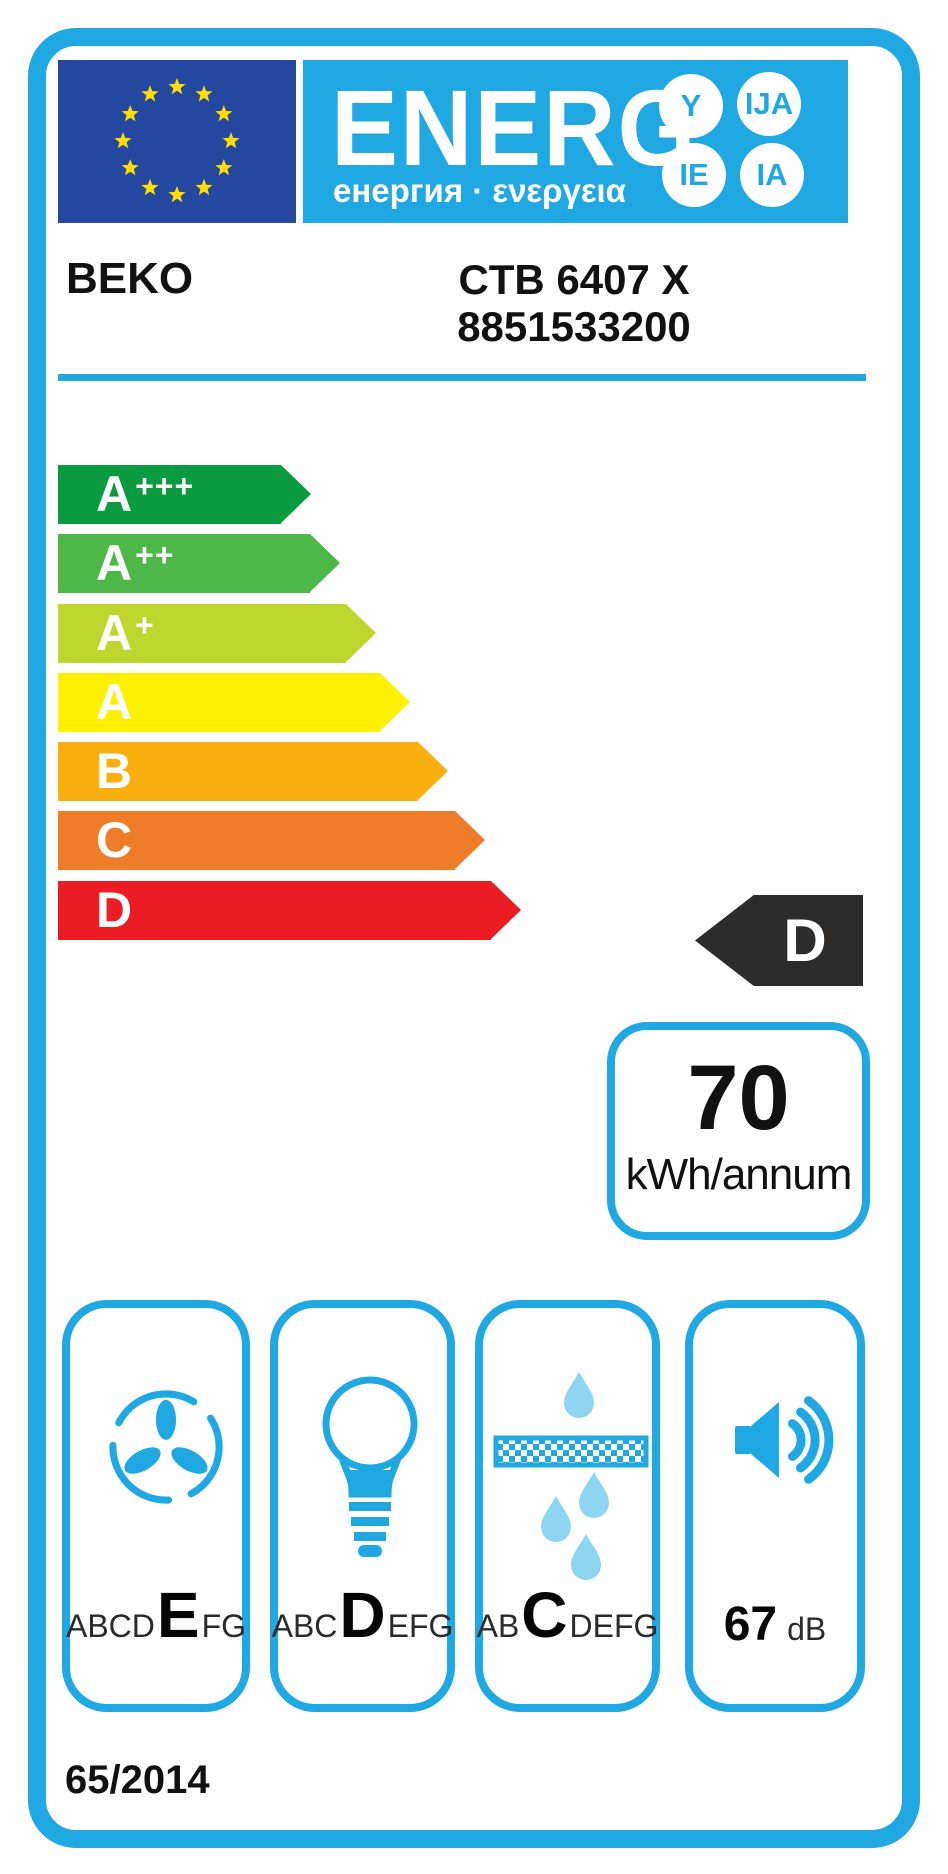  Describe the element at coordinates (544, 1615) in the screenshot. I see `rated-class: C` at that location.